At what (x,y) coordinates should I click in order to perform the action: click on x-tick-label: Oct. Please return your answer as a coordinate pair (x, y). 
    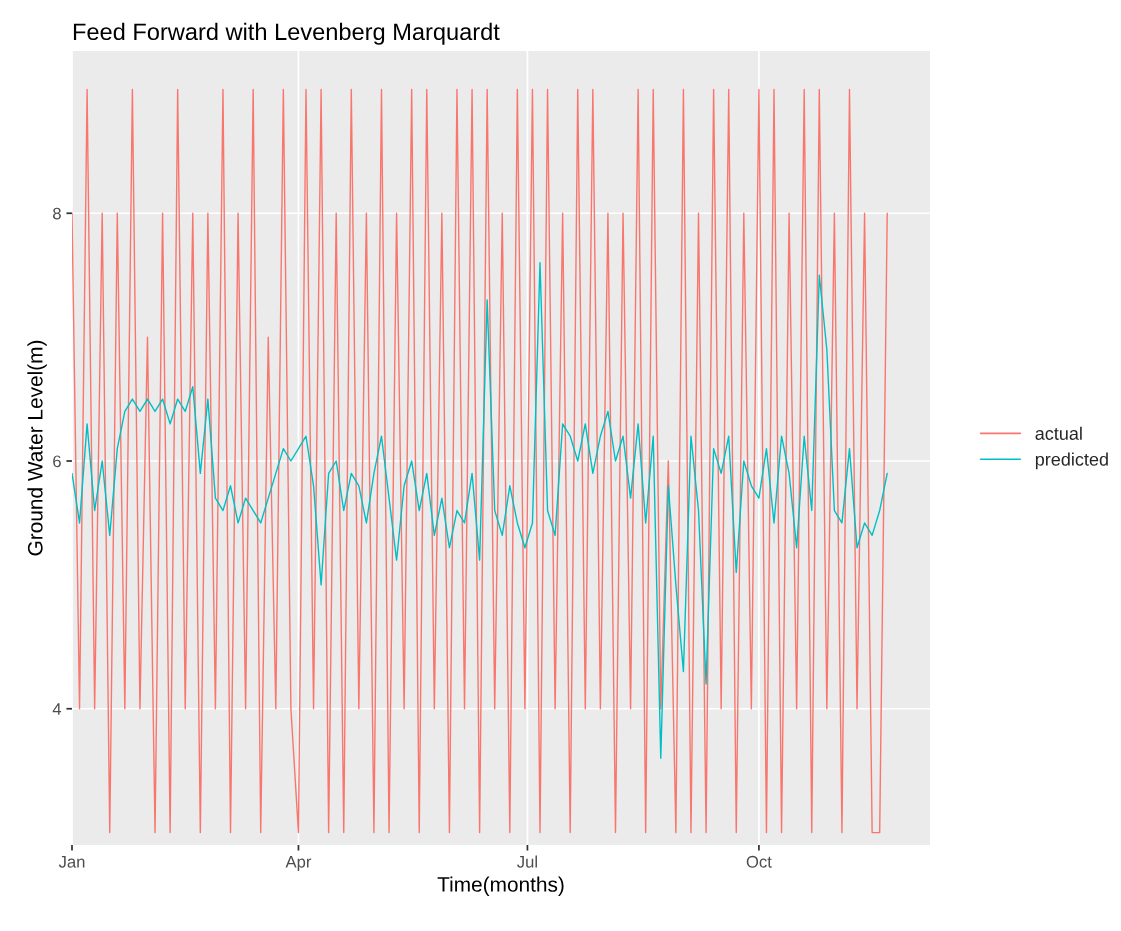
    Looking at the image, I should click on (759, 861).